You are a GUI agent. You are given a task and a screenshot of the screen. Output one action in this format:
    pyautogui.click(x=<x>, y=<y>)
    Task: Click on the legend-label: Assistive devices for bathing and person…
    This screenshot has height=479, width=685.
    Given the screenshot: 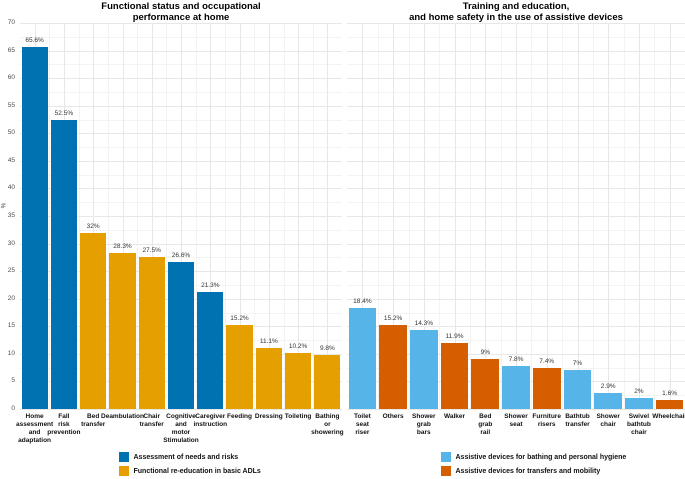 What is the action you would take?
    pyautogui.click(x=541, y=457)
    